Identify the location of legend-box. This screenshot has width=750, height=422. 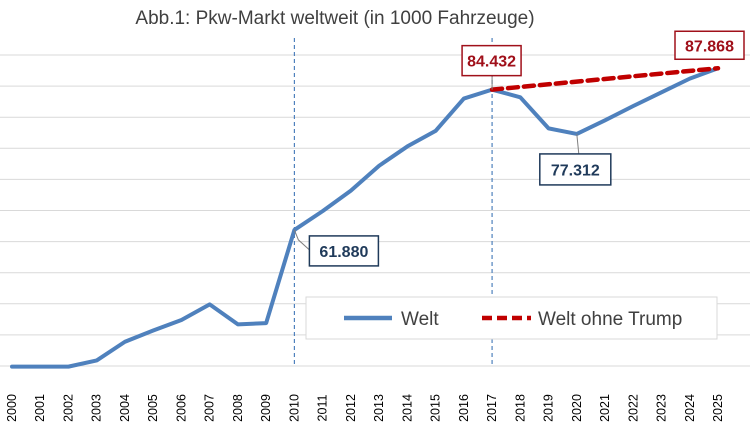
(511, 318).